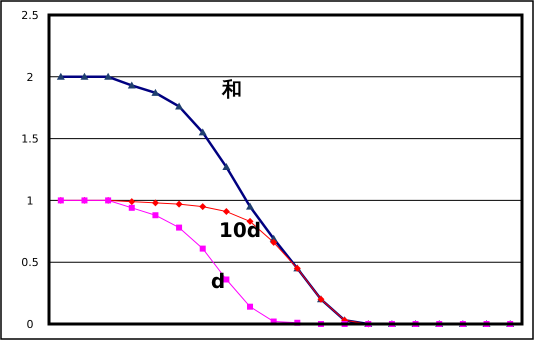 This screenshot has width=534, height=340. What do you see at coordinates (30, 263) in the screenshot?
I see `y-tick-label: 0.5` at bounding box center [30, 263].